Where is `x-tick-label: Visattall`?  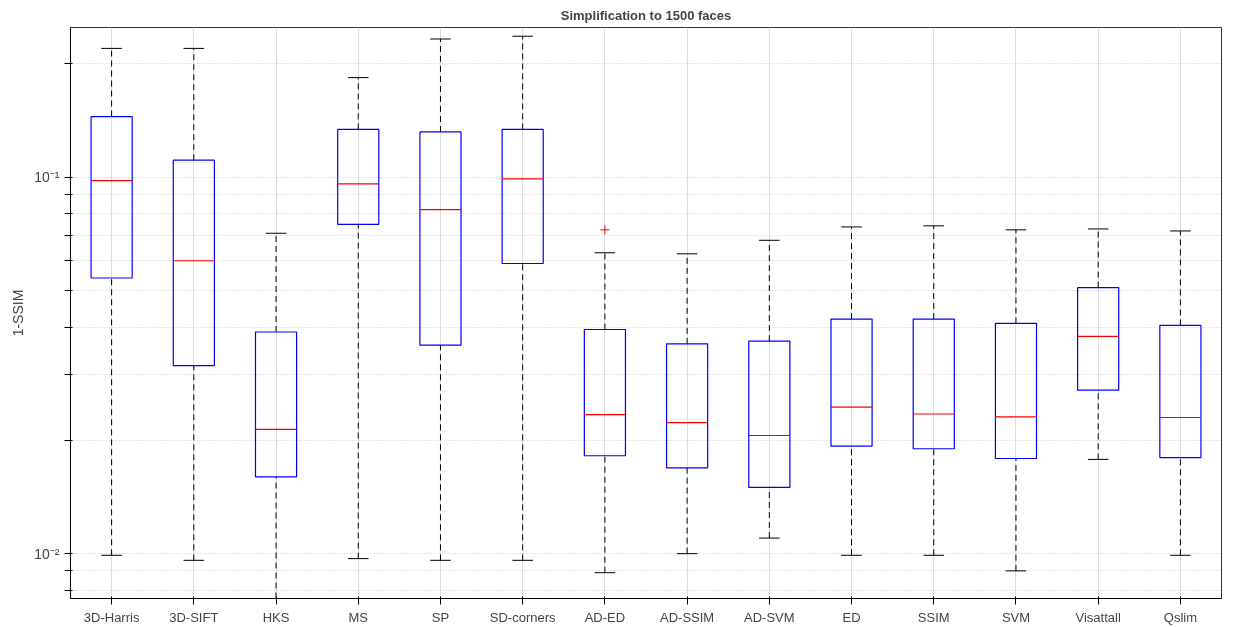 x-tick-label: Visattall is located at coordinates (1098, 617).